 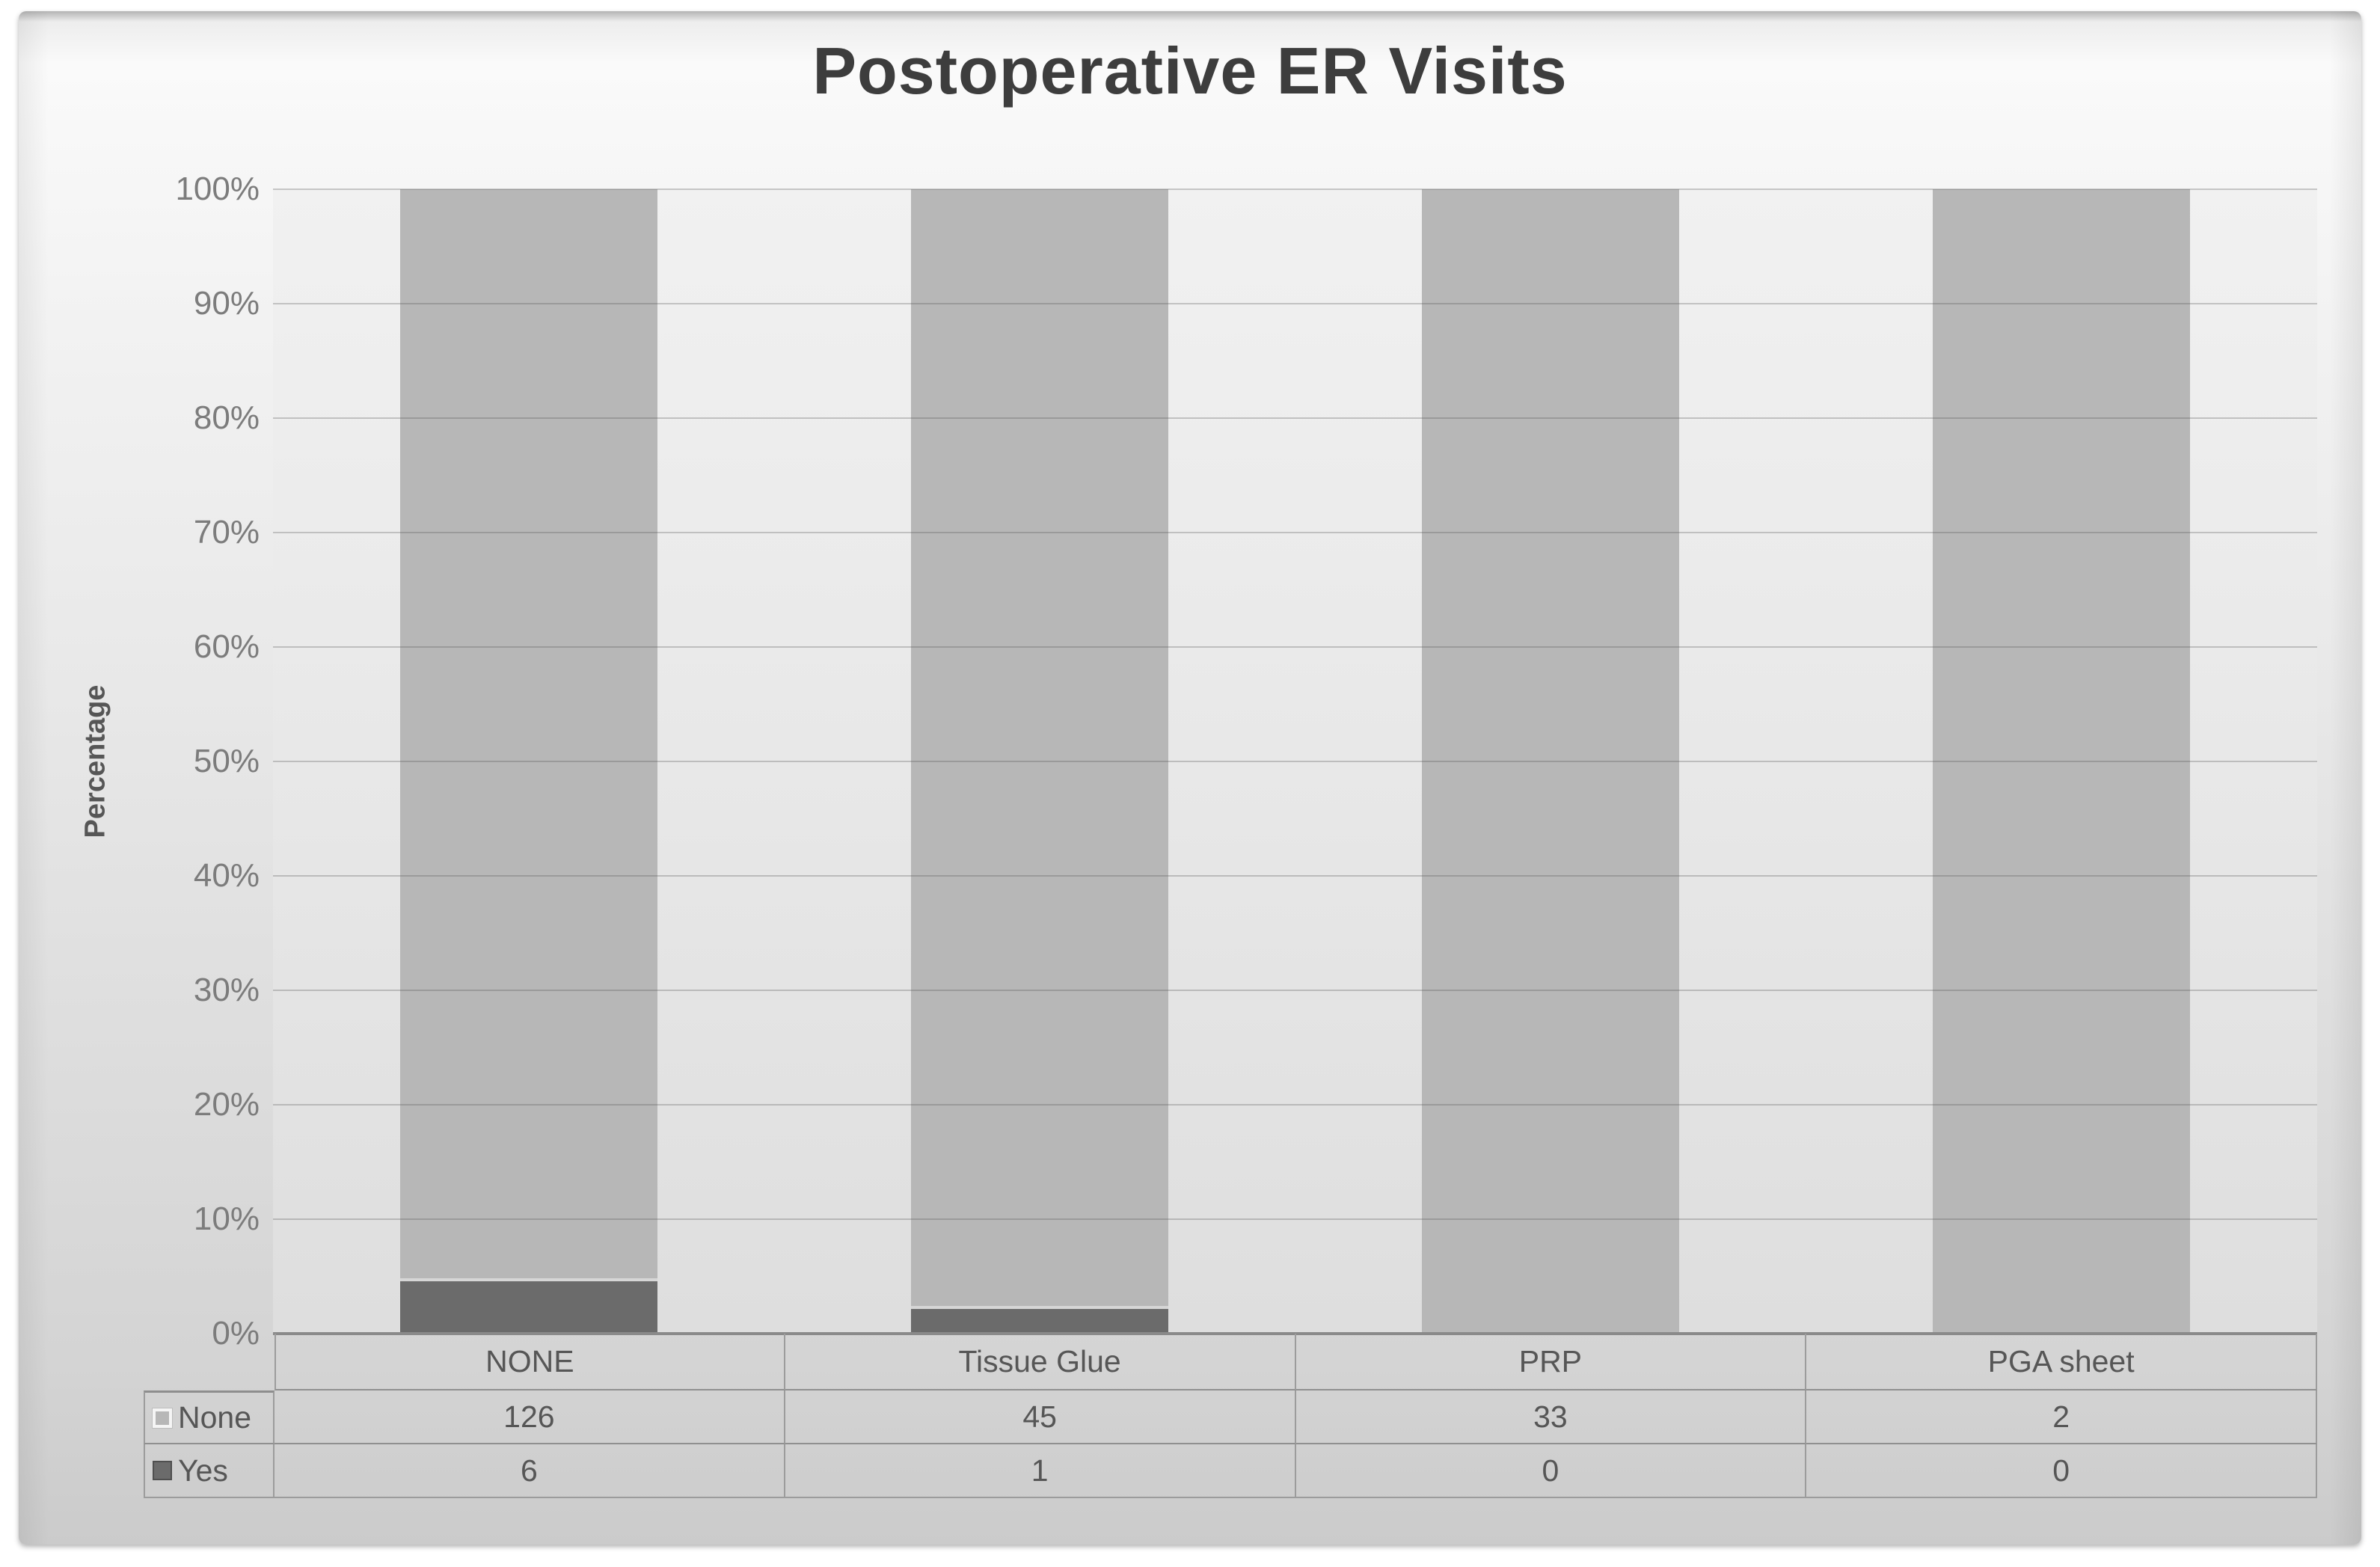 I want to click on bar-prp, so click(x=1551, y=761).